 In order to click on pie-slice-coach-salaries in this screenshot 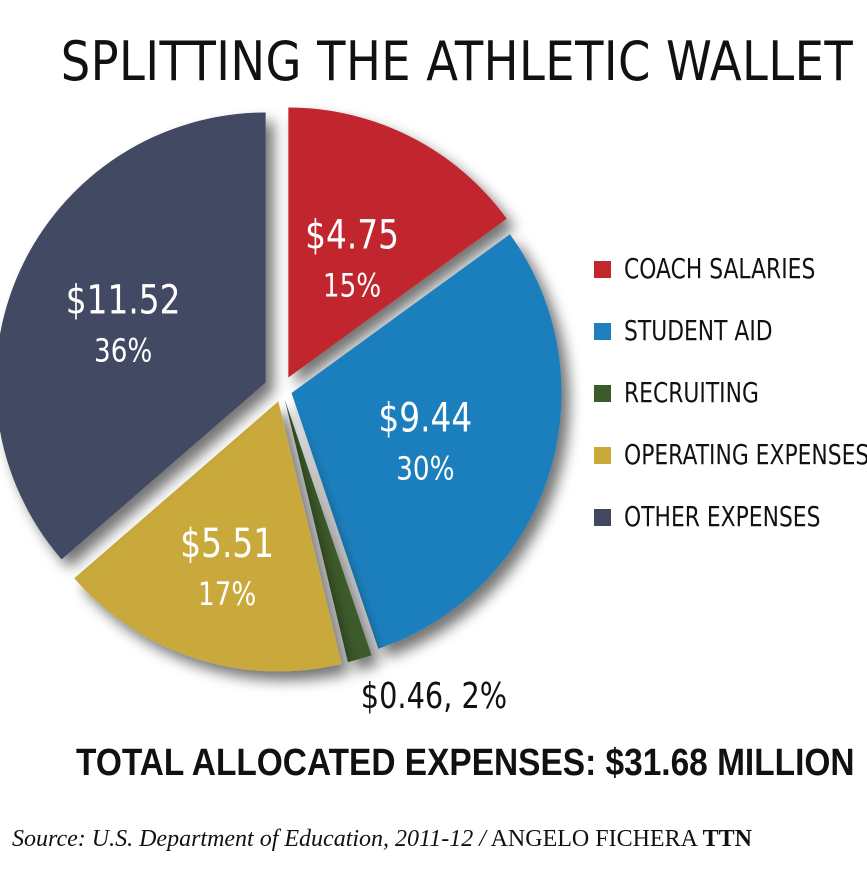, I will do `click(397, 242)`.